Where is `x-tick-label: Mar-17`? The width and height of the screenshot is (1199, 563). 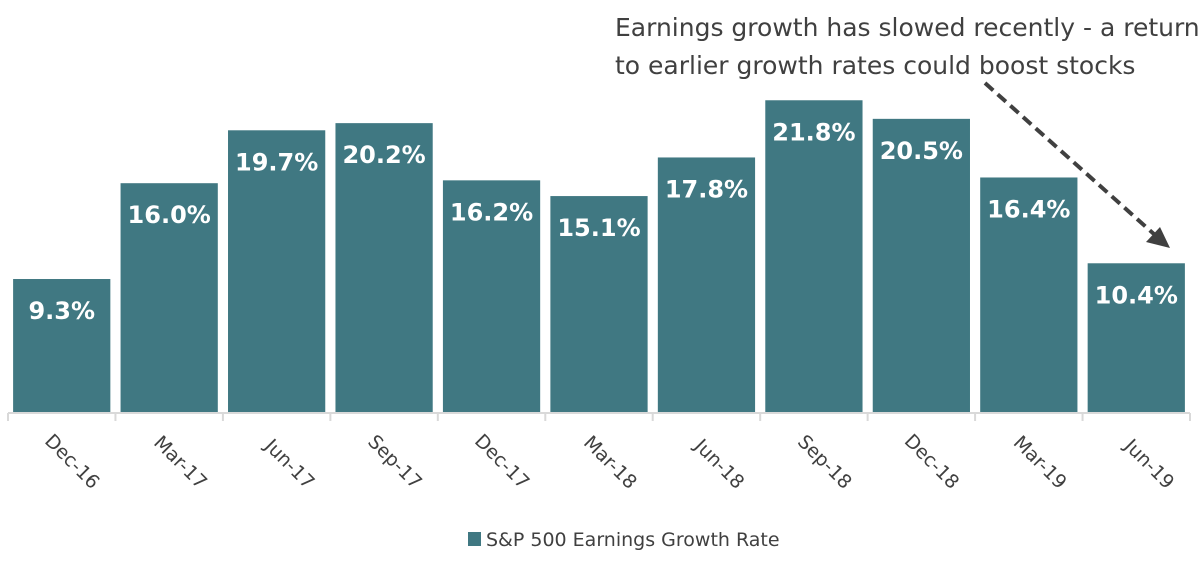 x-tick-label: Mar-17 is located at coordinates (180, 463).